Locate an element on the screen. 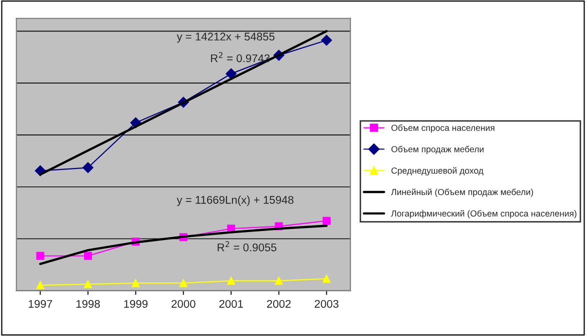 This screenshot has width=586, height=336. annotation: y = 11669Ln(x) + 15948 is located at coordinates (235, 201).